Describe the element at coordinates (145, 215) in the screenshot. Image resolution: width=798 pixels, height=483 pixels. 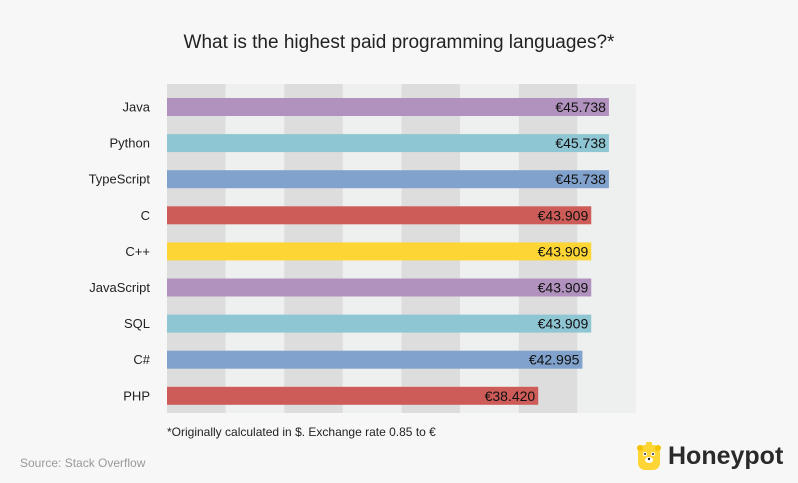
I see `category-label: C` at that location.